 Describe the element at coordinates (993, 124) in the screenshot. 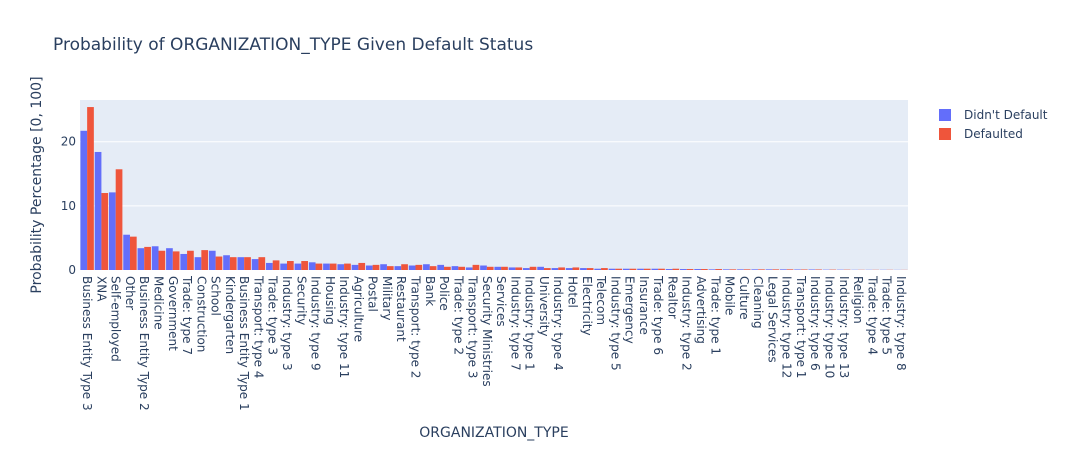

I see `legend: Didn't Default Defaulted` at that location.